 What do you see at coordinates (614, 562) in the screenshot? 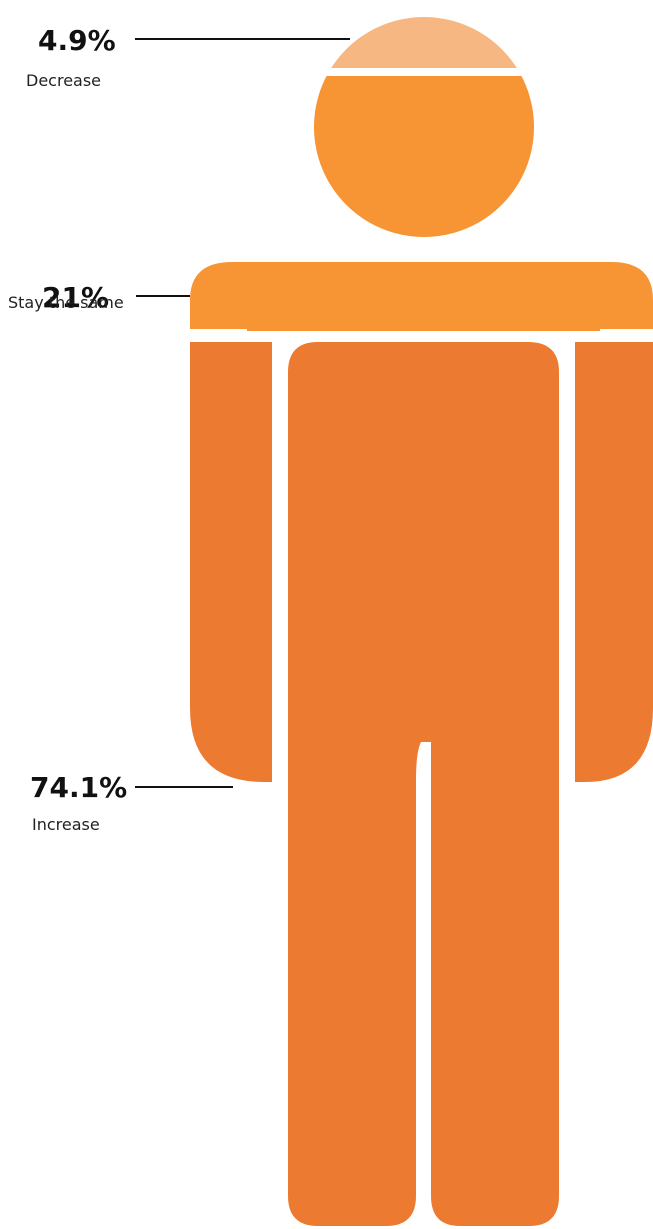
I see `increase-right-arm-segment` at bounding box center [614, 562].